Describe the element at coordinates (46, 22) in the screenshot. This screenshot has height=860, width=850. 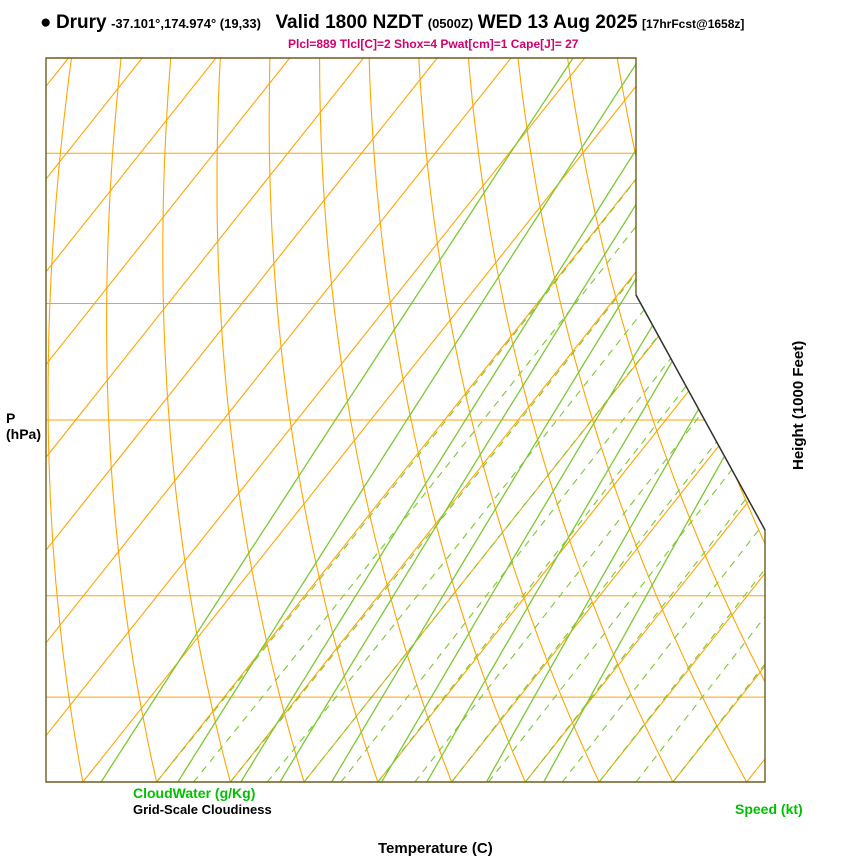
I see `station-marker-icon: ●` at that location.